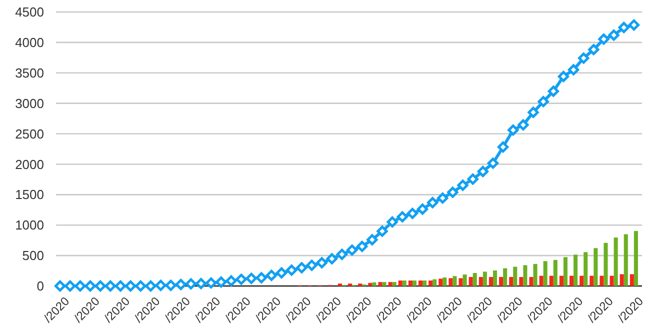 The image size is (660, 330). What do you see at coordinates (29, 134) in the screenshot?
I see `y-tick-label: 2500` at bounding box center [29, 134].